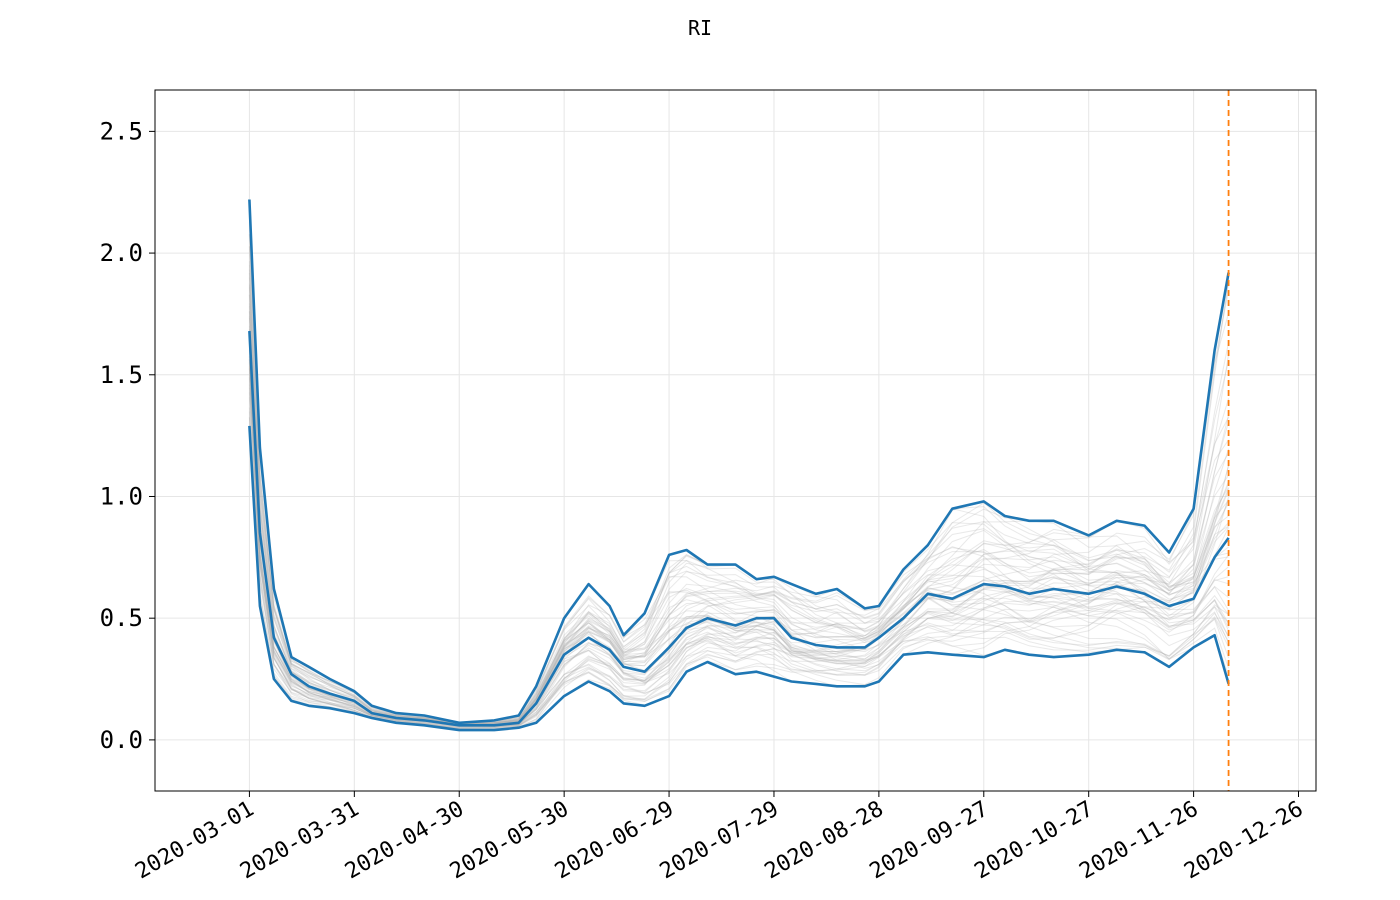 This screenshot has height=900, width=1400. Describe the element at coordinates (1033, 841) in the screenshot. I see `x-tick-label: 2020-10-27` at that location.